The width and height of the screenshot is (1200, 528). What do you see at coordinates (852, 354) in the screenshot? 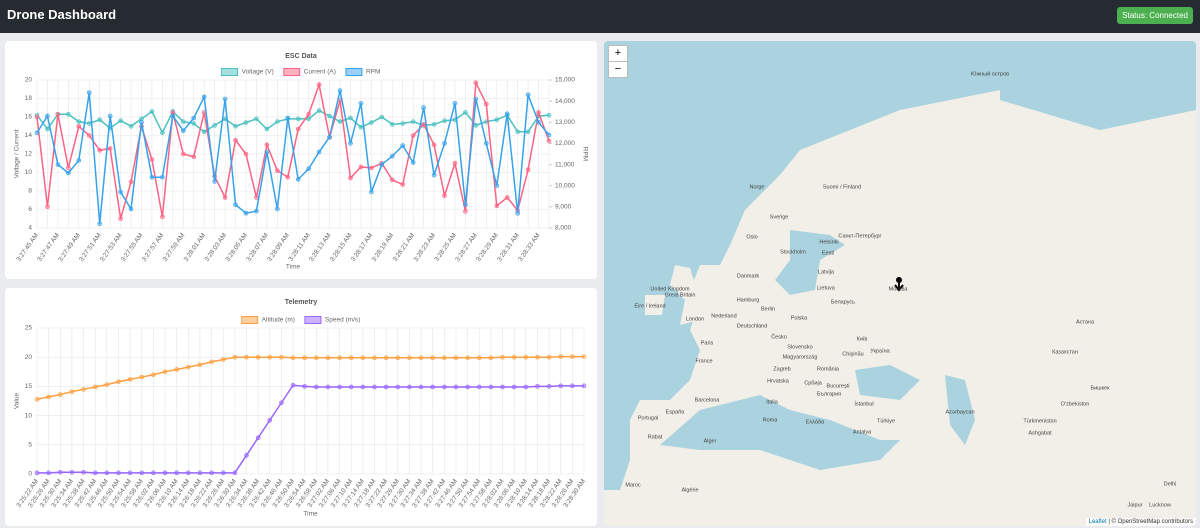
I see `map-label: Chişinău` at bounding box center [852, 354].